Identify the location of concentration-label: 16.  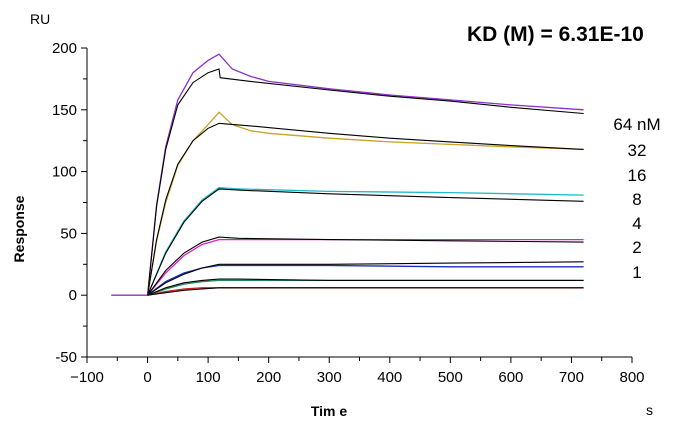
(637, 175).